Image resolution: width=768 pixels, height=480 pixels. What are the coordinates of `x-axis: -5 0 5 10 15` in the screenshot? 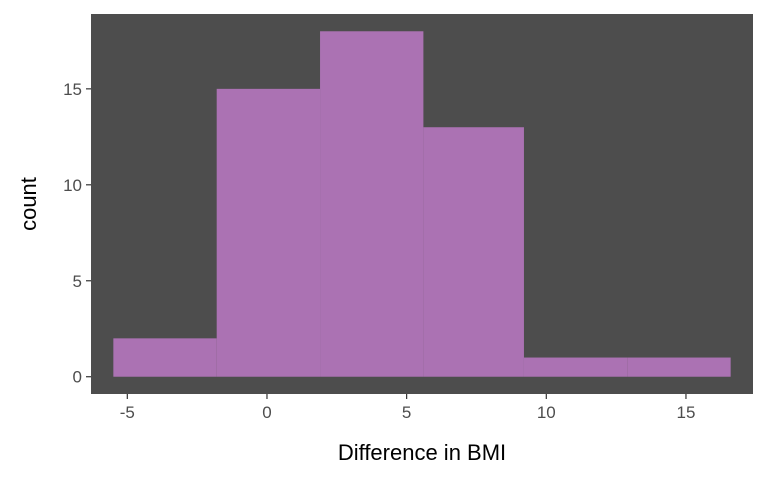 It's located at (408, 408).